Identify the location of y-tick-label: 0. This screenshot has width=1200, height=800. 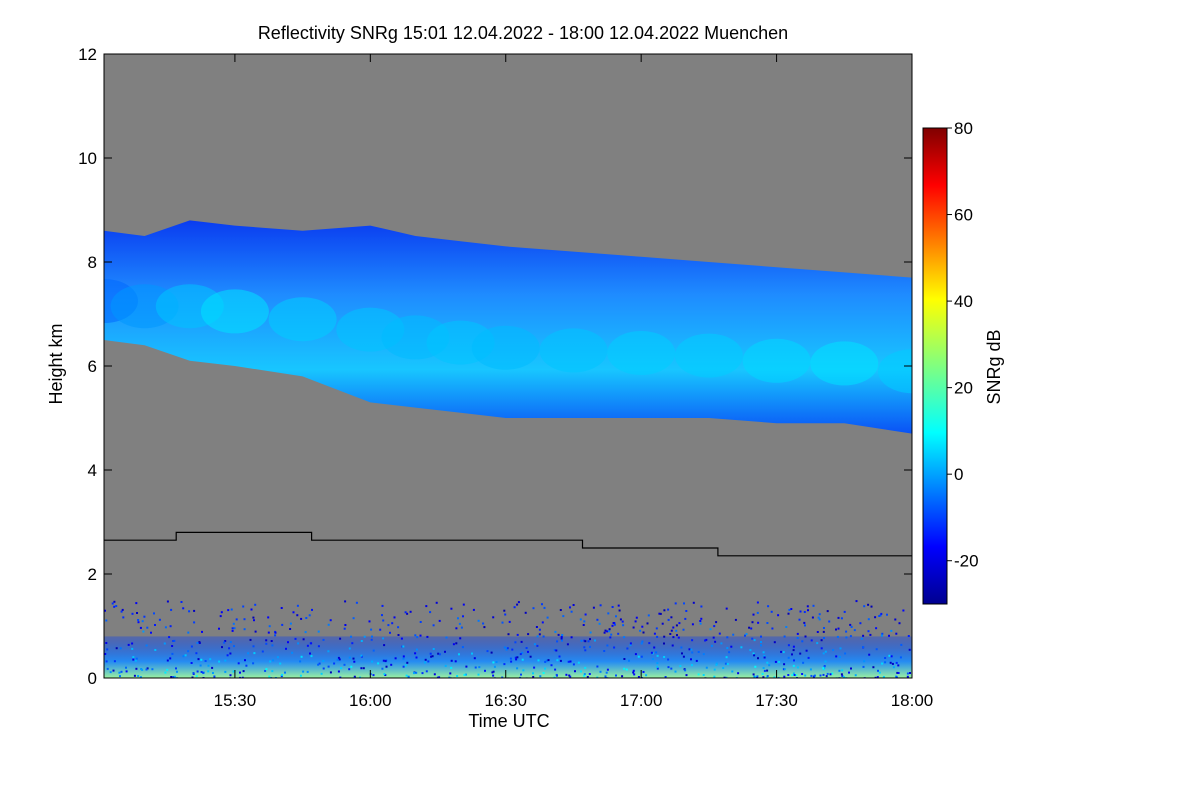
(92, 678).